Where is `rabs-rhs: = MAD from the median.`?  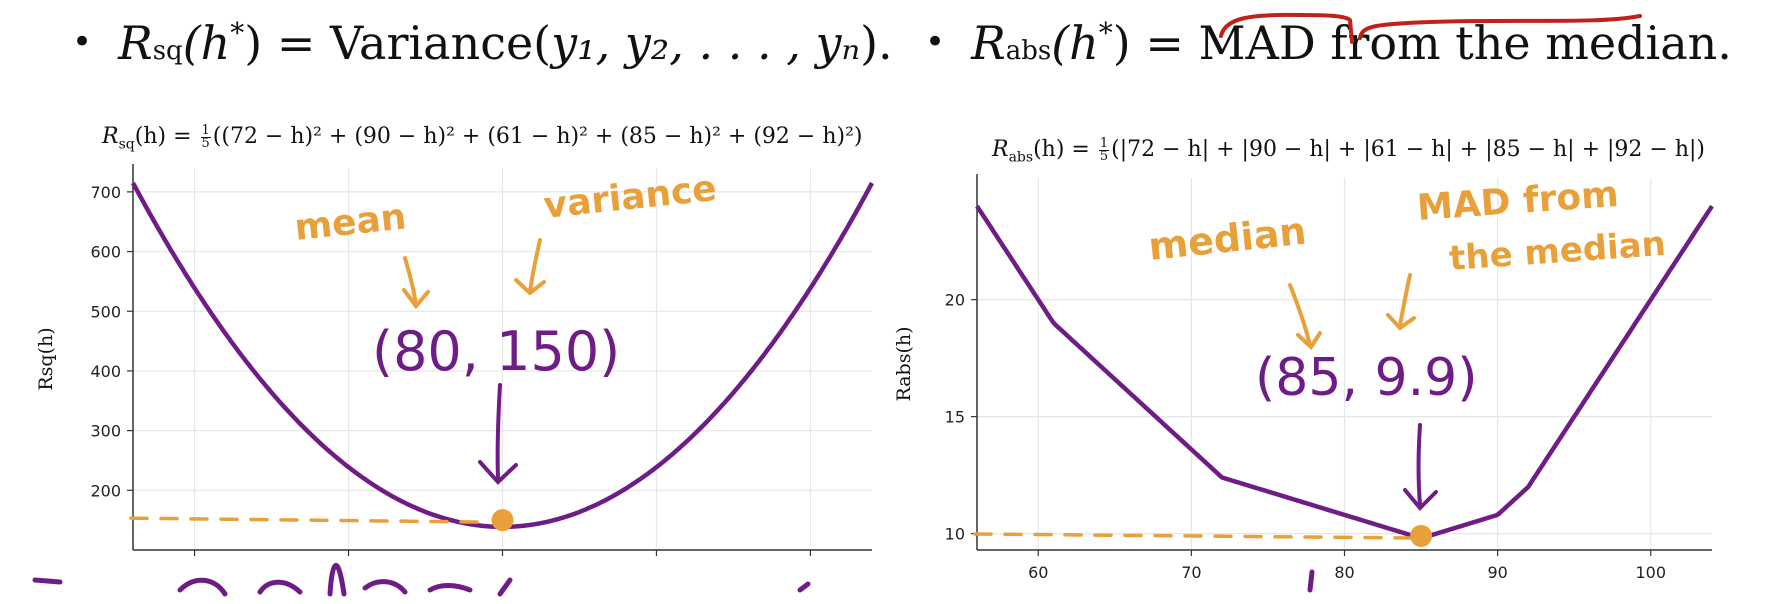
rabs-rhs: = MAD from the median. is located at coordinates (1438, 43).